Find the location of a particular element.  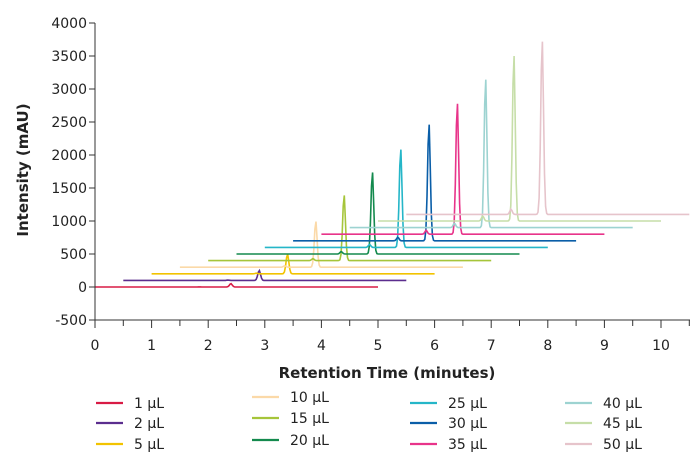

y-tick-label: 1500 is located at coordinates (69, 189).